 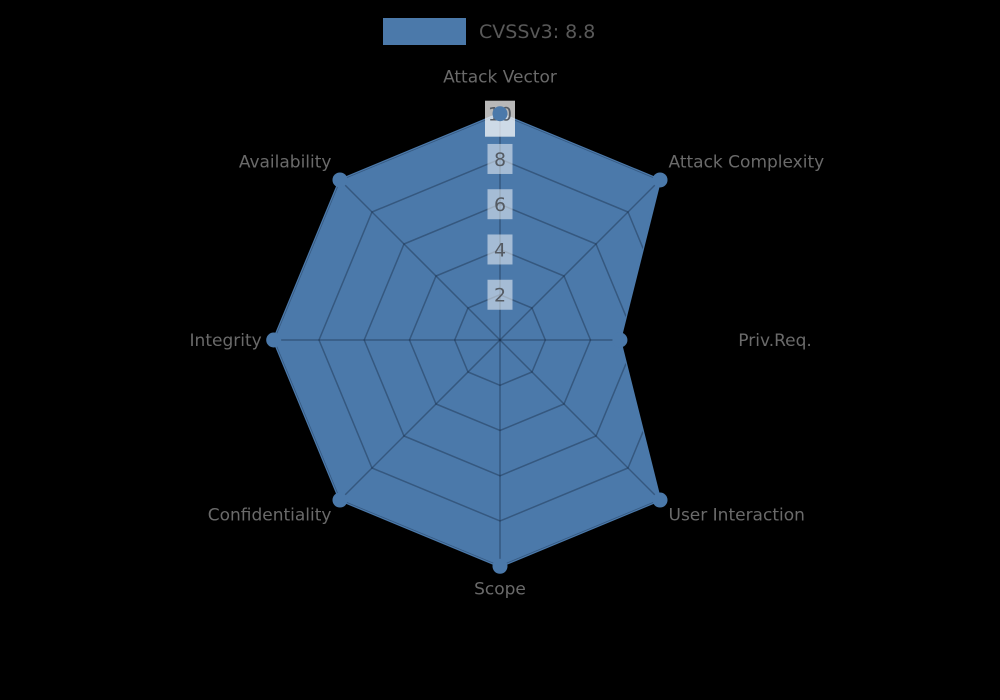 I want to click on chart-legend: CVSSv3: 8.8, so click(x=489, y=31).